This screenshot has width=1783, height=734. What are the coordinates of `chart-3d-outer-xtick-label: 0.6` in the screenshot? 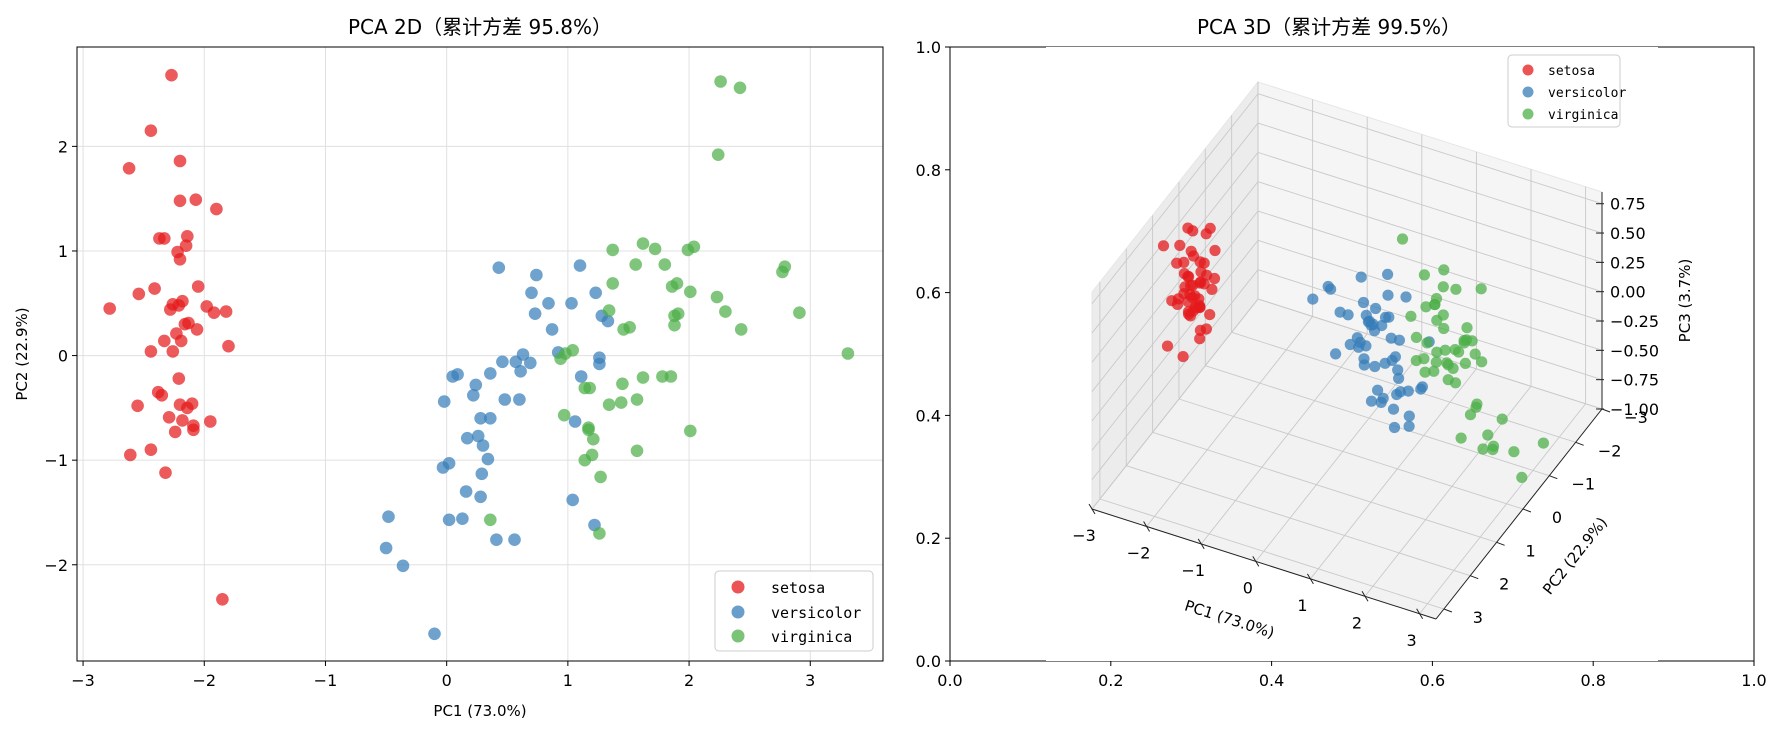 It's located at (1432, 680).